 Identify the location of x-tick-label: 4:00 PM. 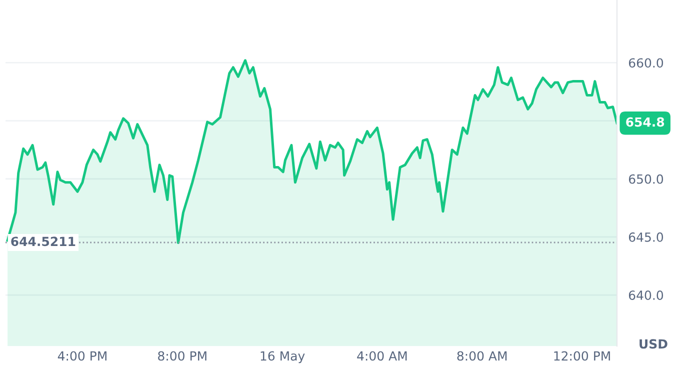
(82, 356).